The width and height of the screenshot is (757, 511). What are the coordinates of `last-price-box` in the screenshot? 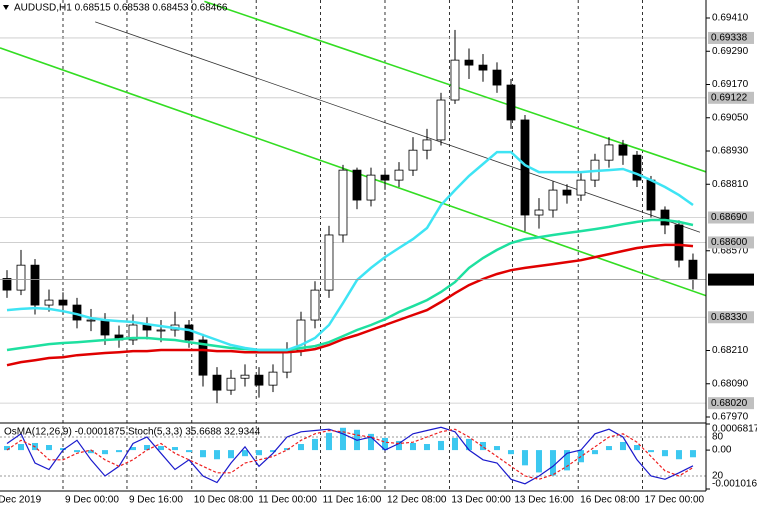 It's located at (731, 279).